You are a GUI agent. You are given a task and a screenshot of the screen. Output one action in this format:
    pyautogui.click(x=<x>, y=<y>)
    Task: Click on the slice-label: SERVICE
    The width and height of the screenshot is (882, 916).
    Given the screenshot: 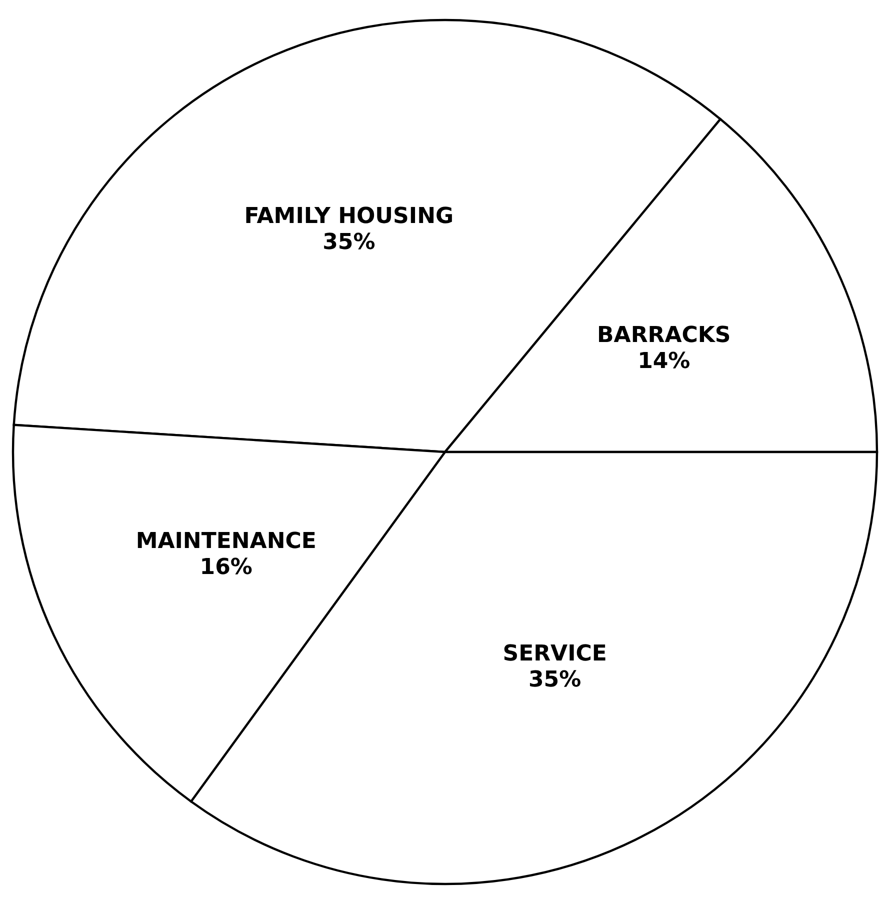 What is the action you would take?
    pyautogui.click(x=554, y=654)
    